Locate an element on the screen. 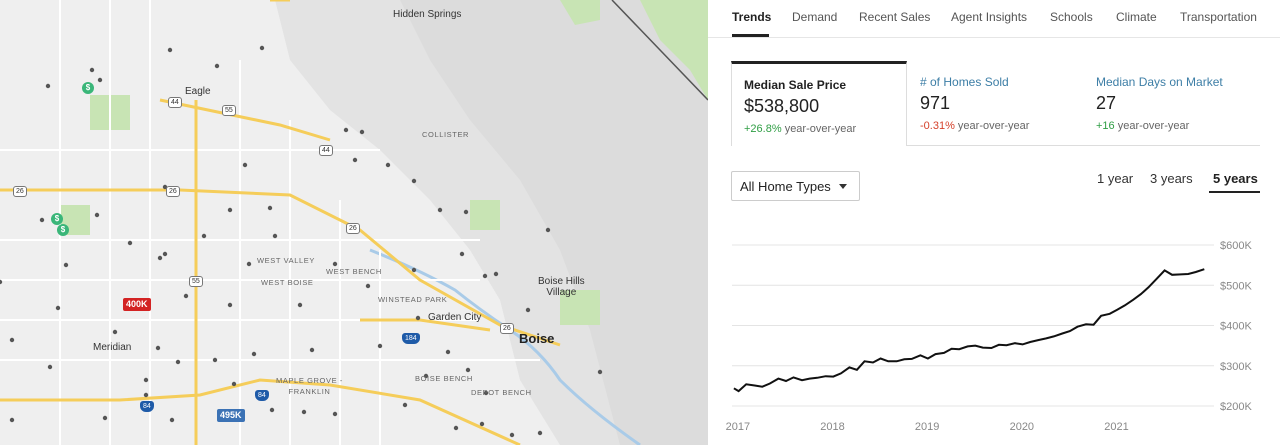 This screenshot has height=445, width=1280. route-shield-55-south: 55 is located at coordinates (196, 281).